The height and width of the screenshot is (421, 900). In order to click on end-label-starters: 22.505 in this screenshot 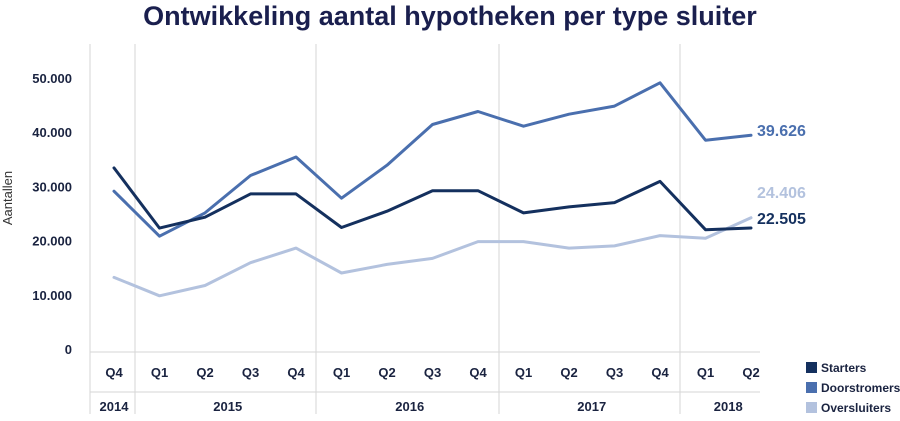, I will do `click(781, 219)`.